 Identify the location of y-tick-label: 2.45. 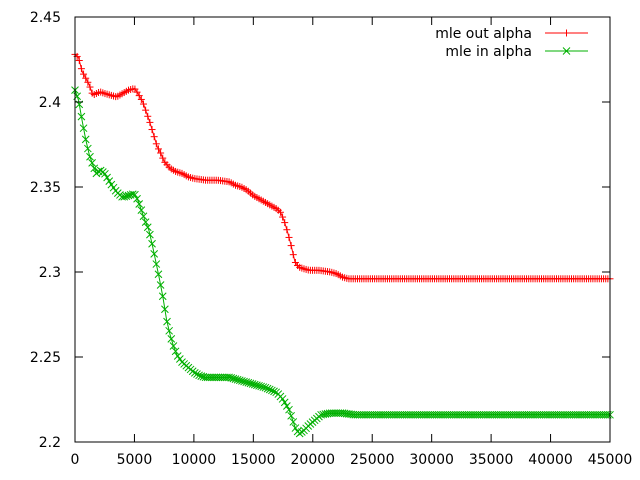
(45, 18).